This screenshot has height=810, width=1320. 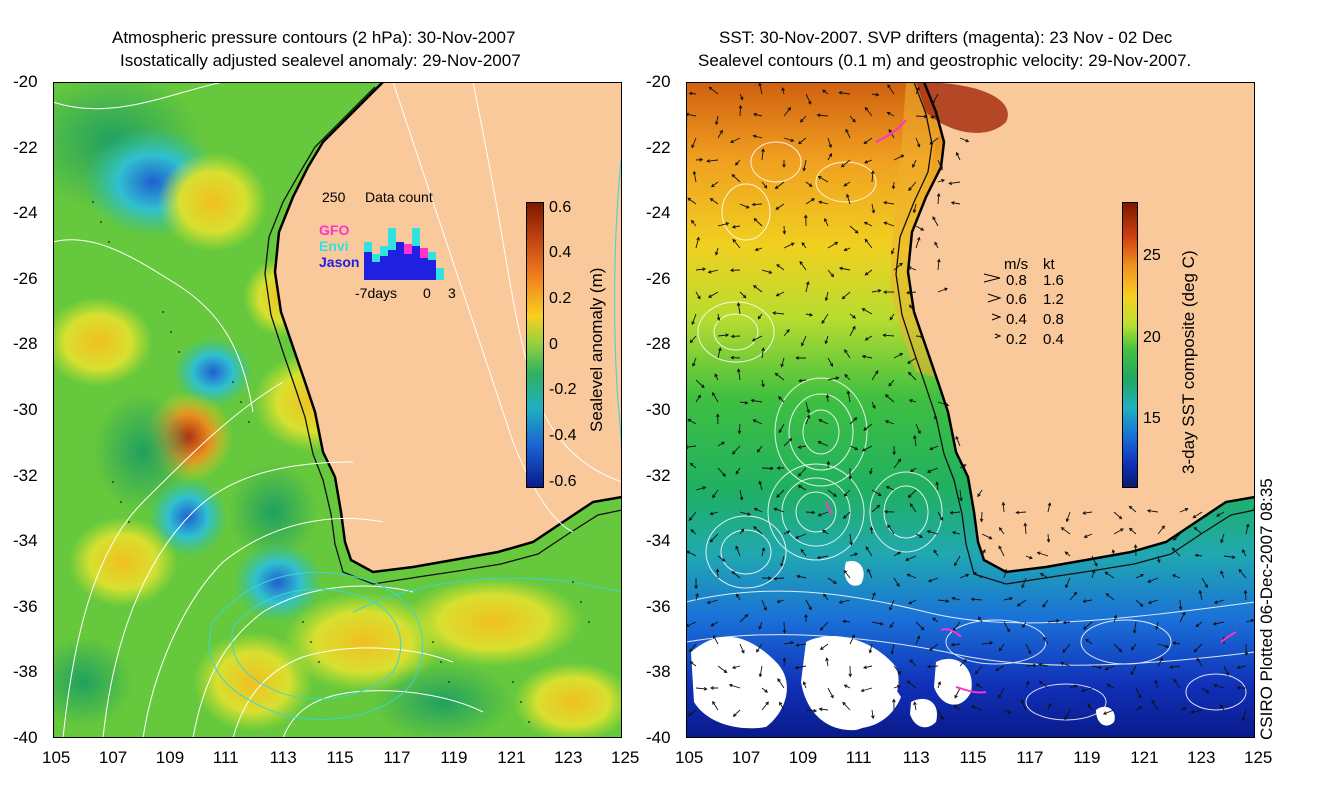 I want to click on right-x-tick-10: 125, so click(x=1258, y=757).